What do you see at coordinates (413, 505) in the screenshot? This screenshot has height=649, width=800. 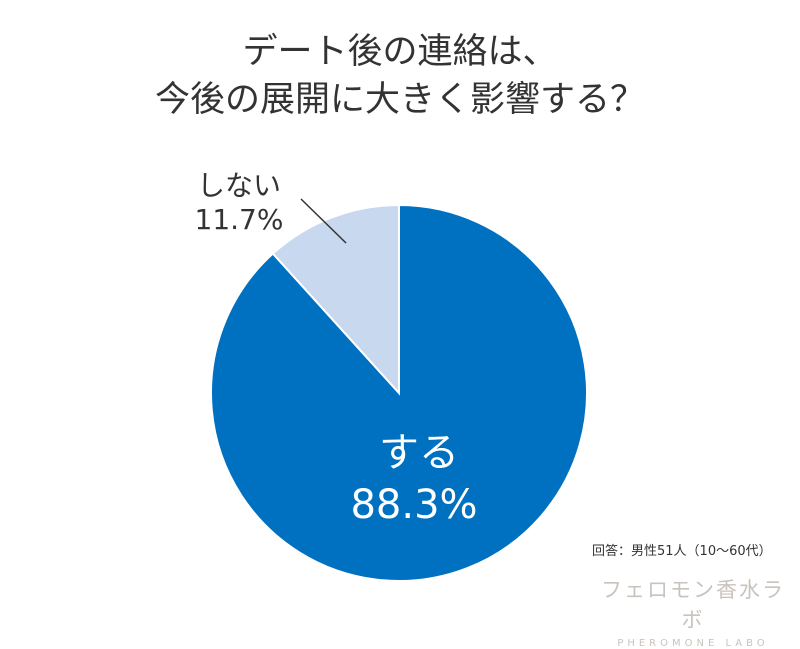 I see `slice-1-value-label: 88.3%` at bounding box center [413, 505].